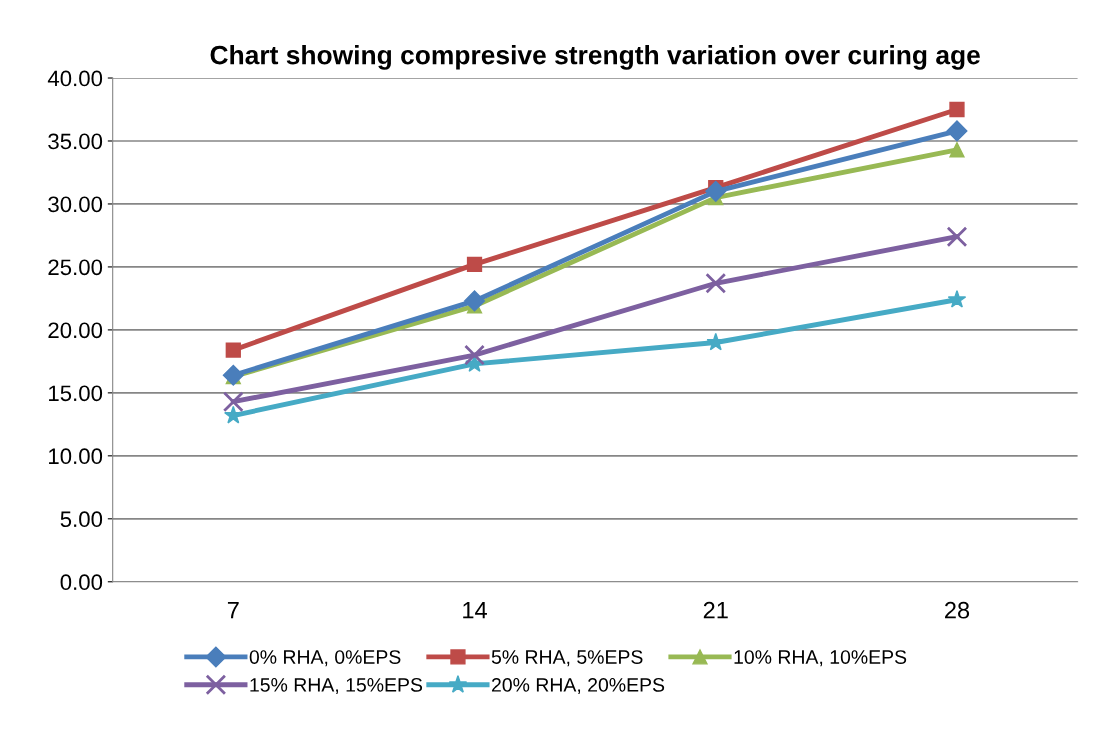  What do you see at coordinates (475, 610) in the screenshot?
I see `x-tick-label: 14` at bounding box center [475, 610].